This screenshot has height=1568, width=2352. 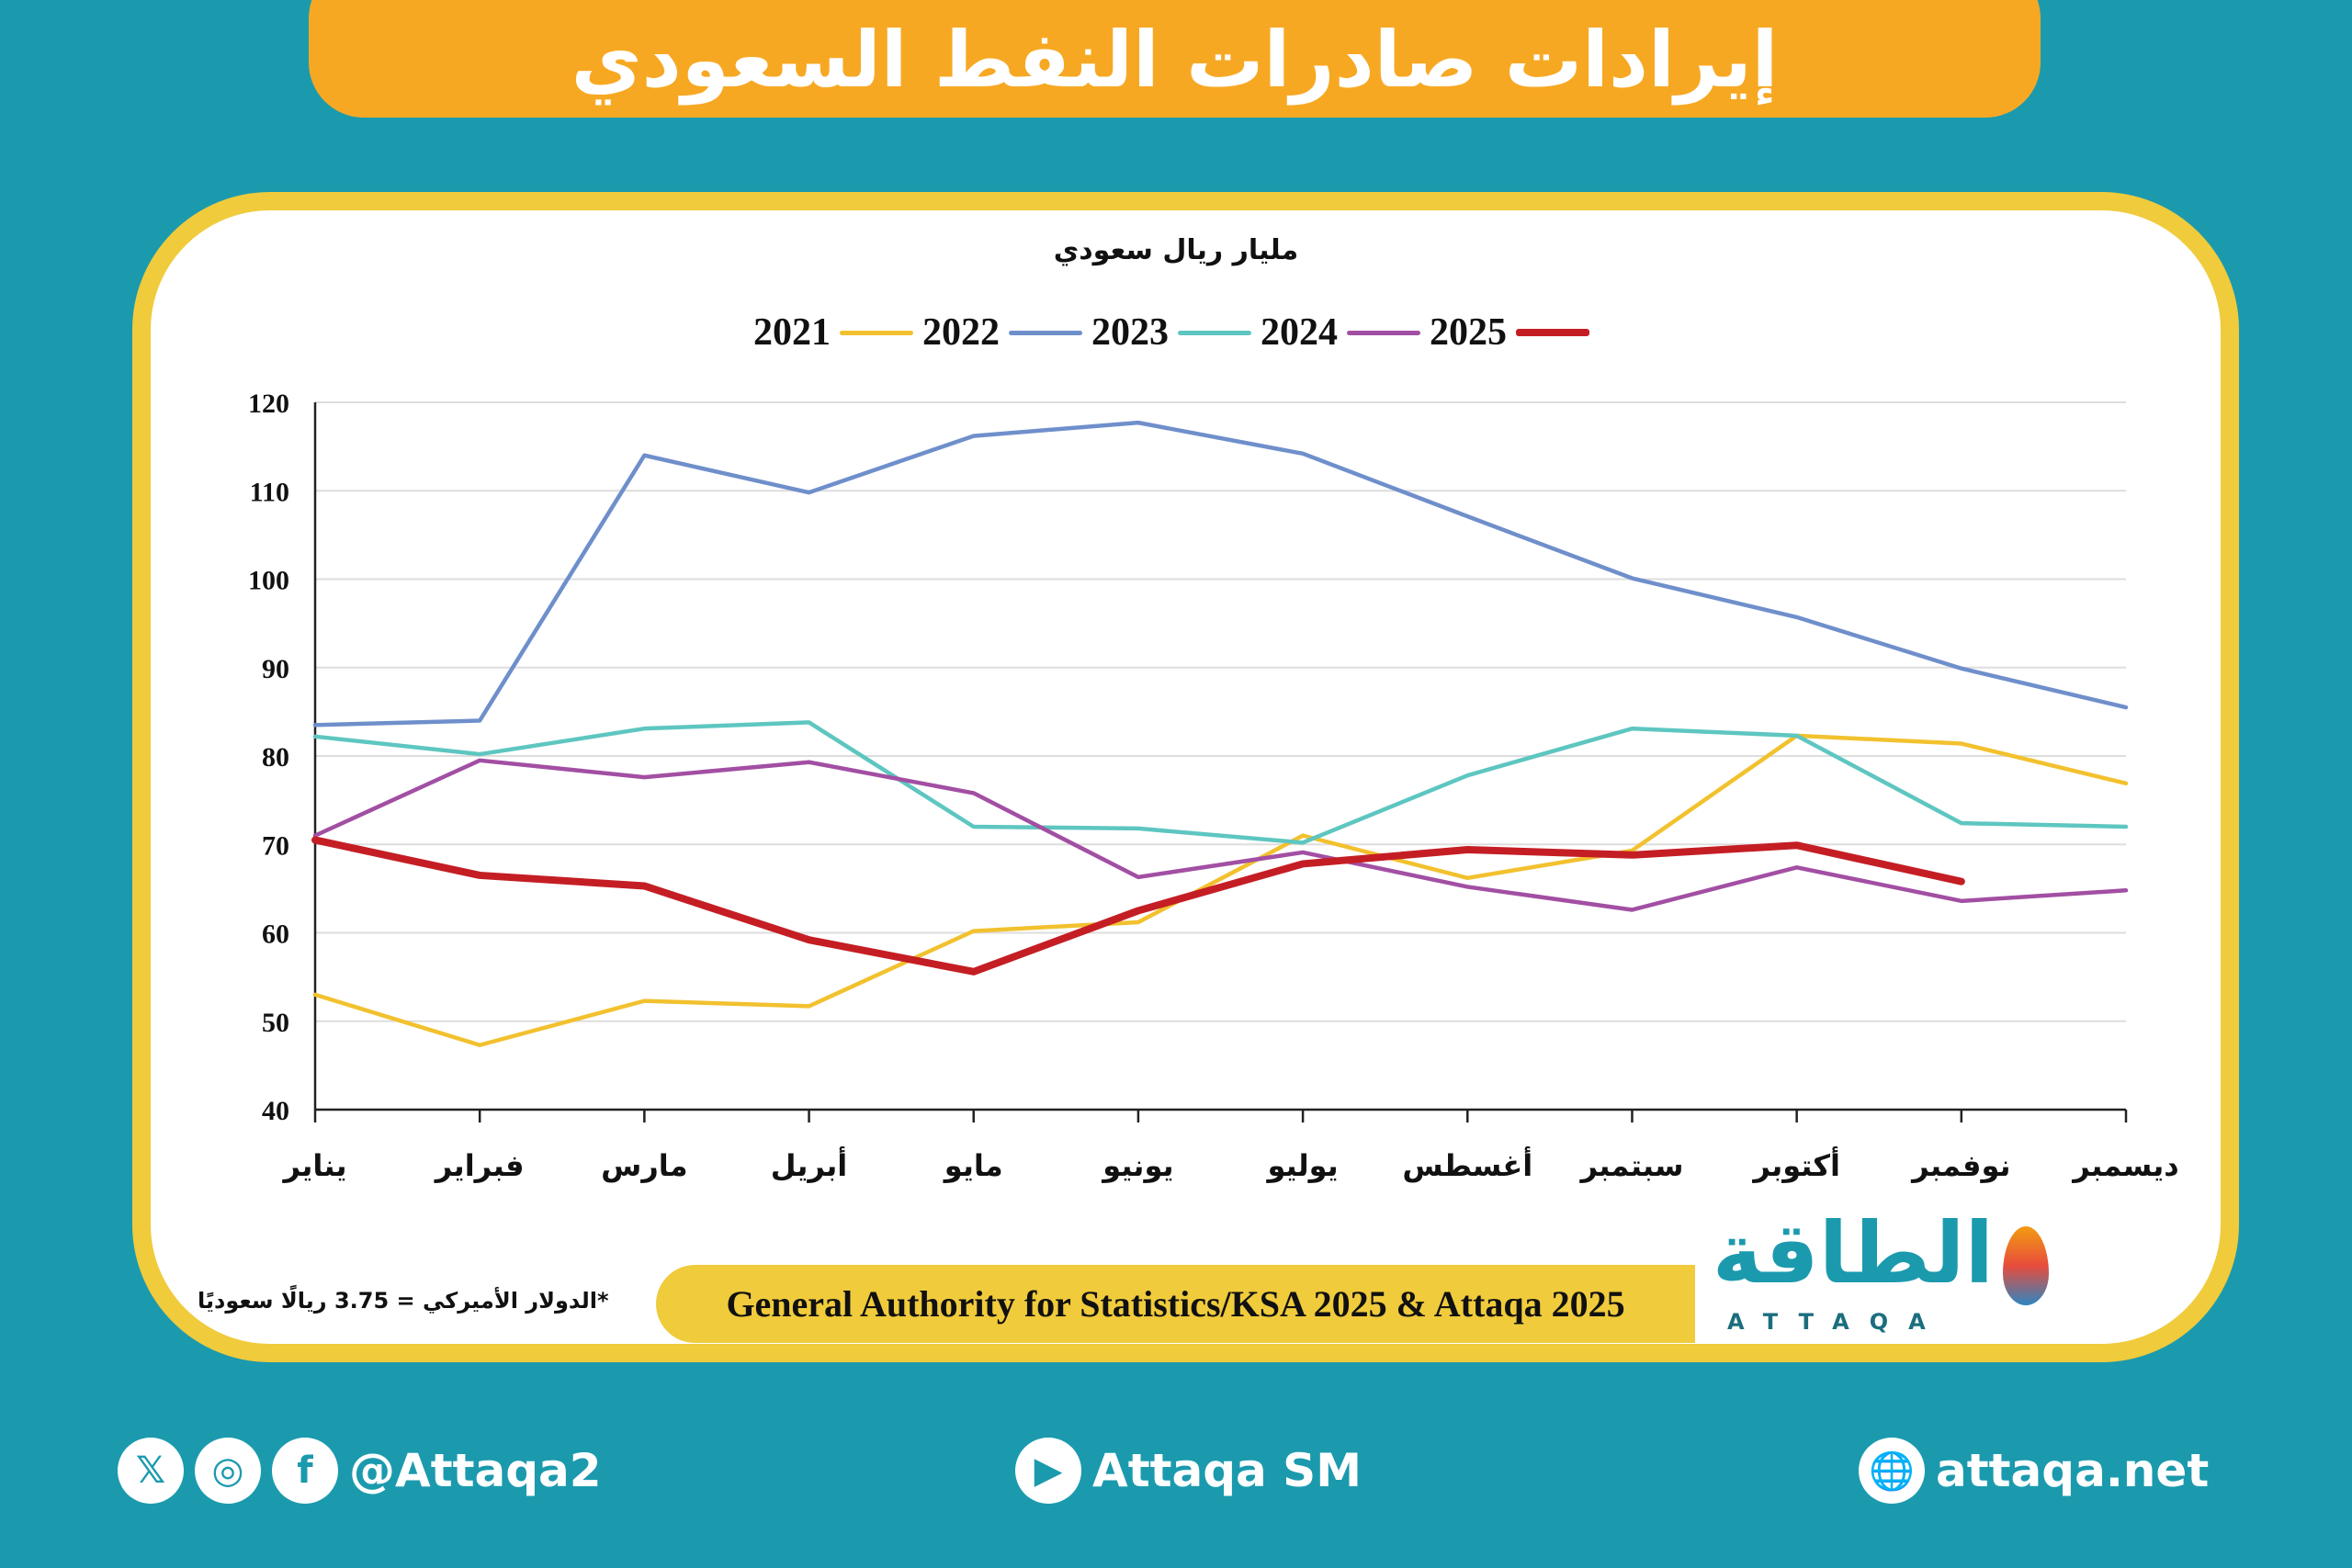 I want to click on page-title: إيرادات صادرات النفط السعودي, so click(x=1175, y=60).